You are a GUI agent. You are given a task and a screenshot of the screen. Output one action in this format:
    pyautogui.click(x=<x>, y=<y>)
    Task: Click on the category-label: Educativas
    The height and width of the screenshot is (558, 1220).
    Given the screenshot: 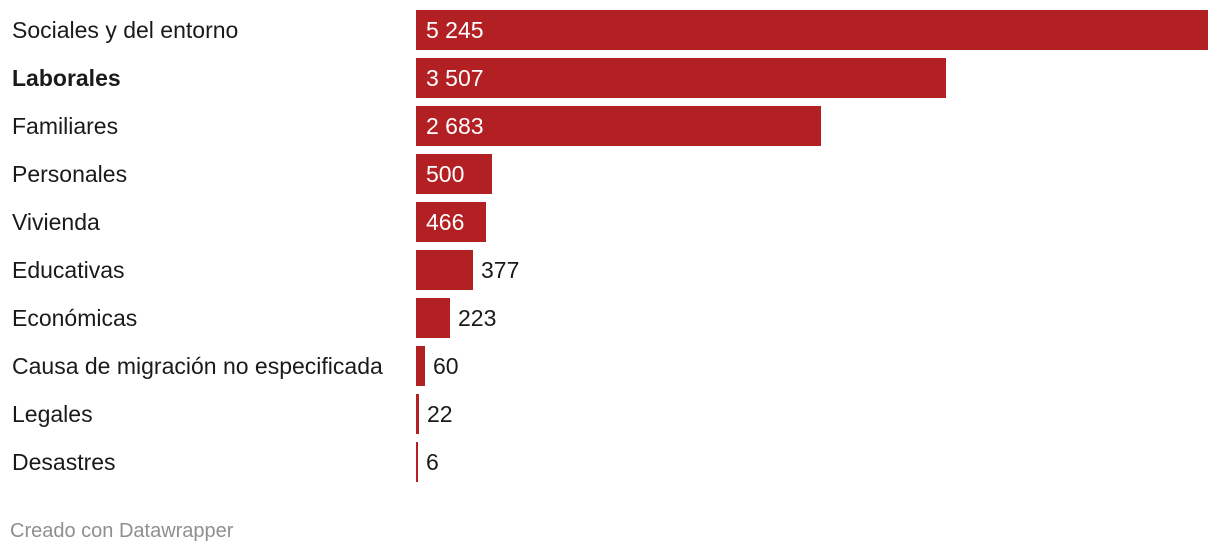 What is the action you would take?
    pyautogui.click(x=68, y=270)
    